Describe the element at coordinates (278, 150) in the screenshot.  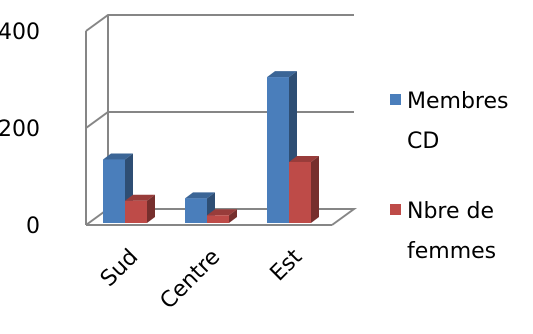
I see `bar-membres-cd-est` at that location.